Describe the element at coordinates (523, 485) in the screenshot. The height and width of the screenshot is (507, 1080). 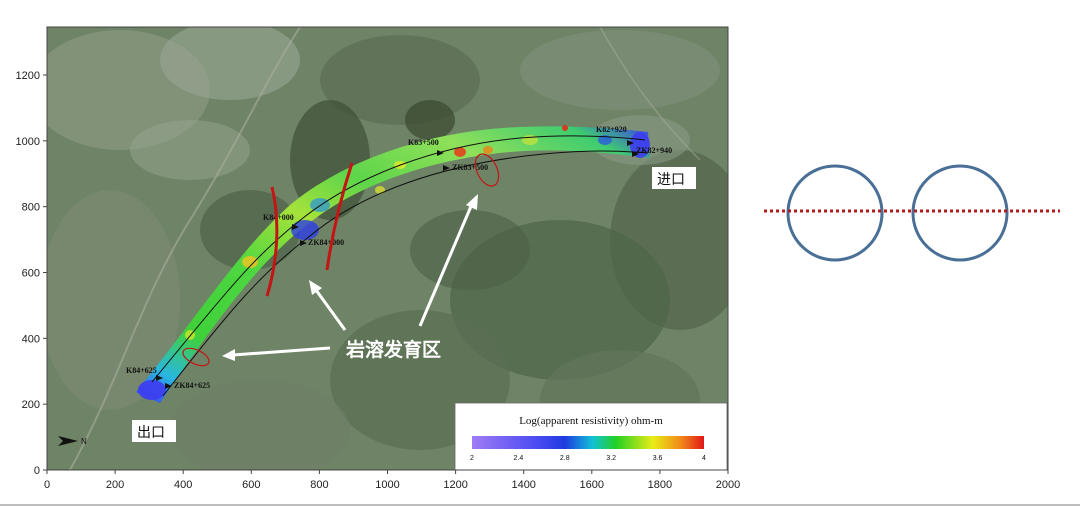
I see `x-tick-label: 1400` at that location.